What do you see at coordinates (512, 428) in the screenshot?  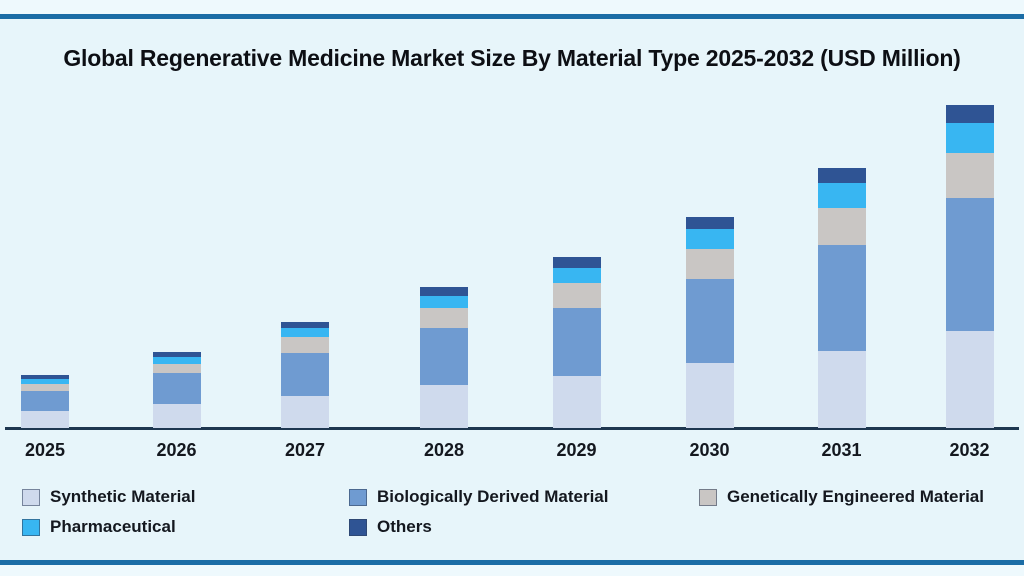 I see `x-axis-line` at bounding box center [512, 428].